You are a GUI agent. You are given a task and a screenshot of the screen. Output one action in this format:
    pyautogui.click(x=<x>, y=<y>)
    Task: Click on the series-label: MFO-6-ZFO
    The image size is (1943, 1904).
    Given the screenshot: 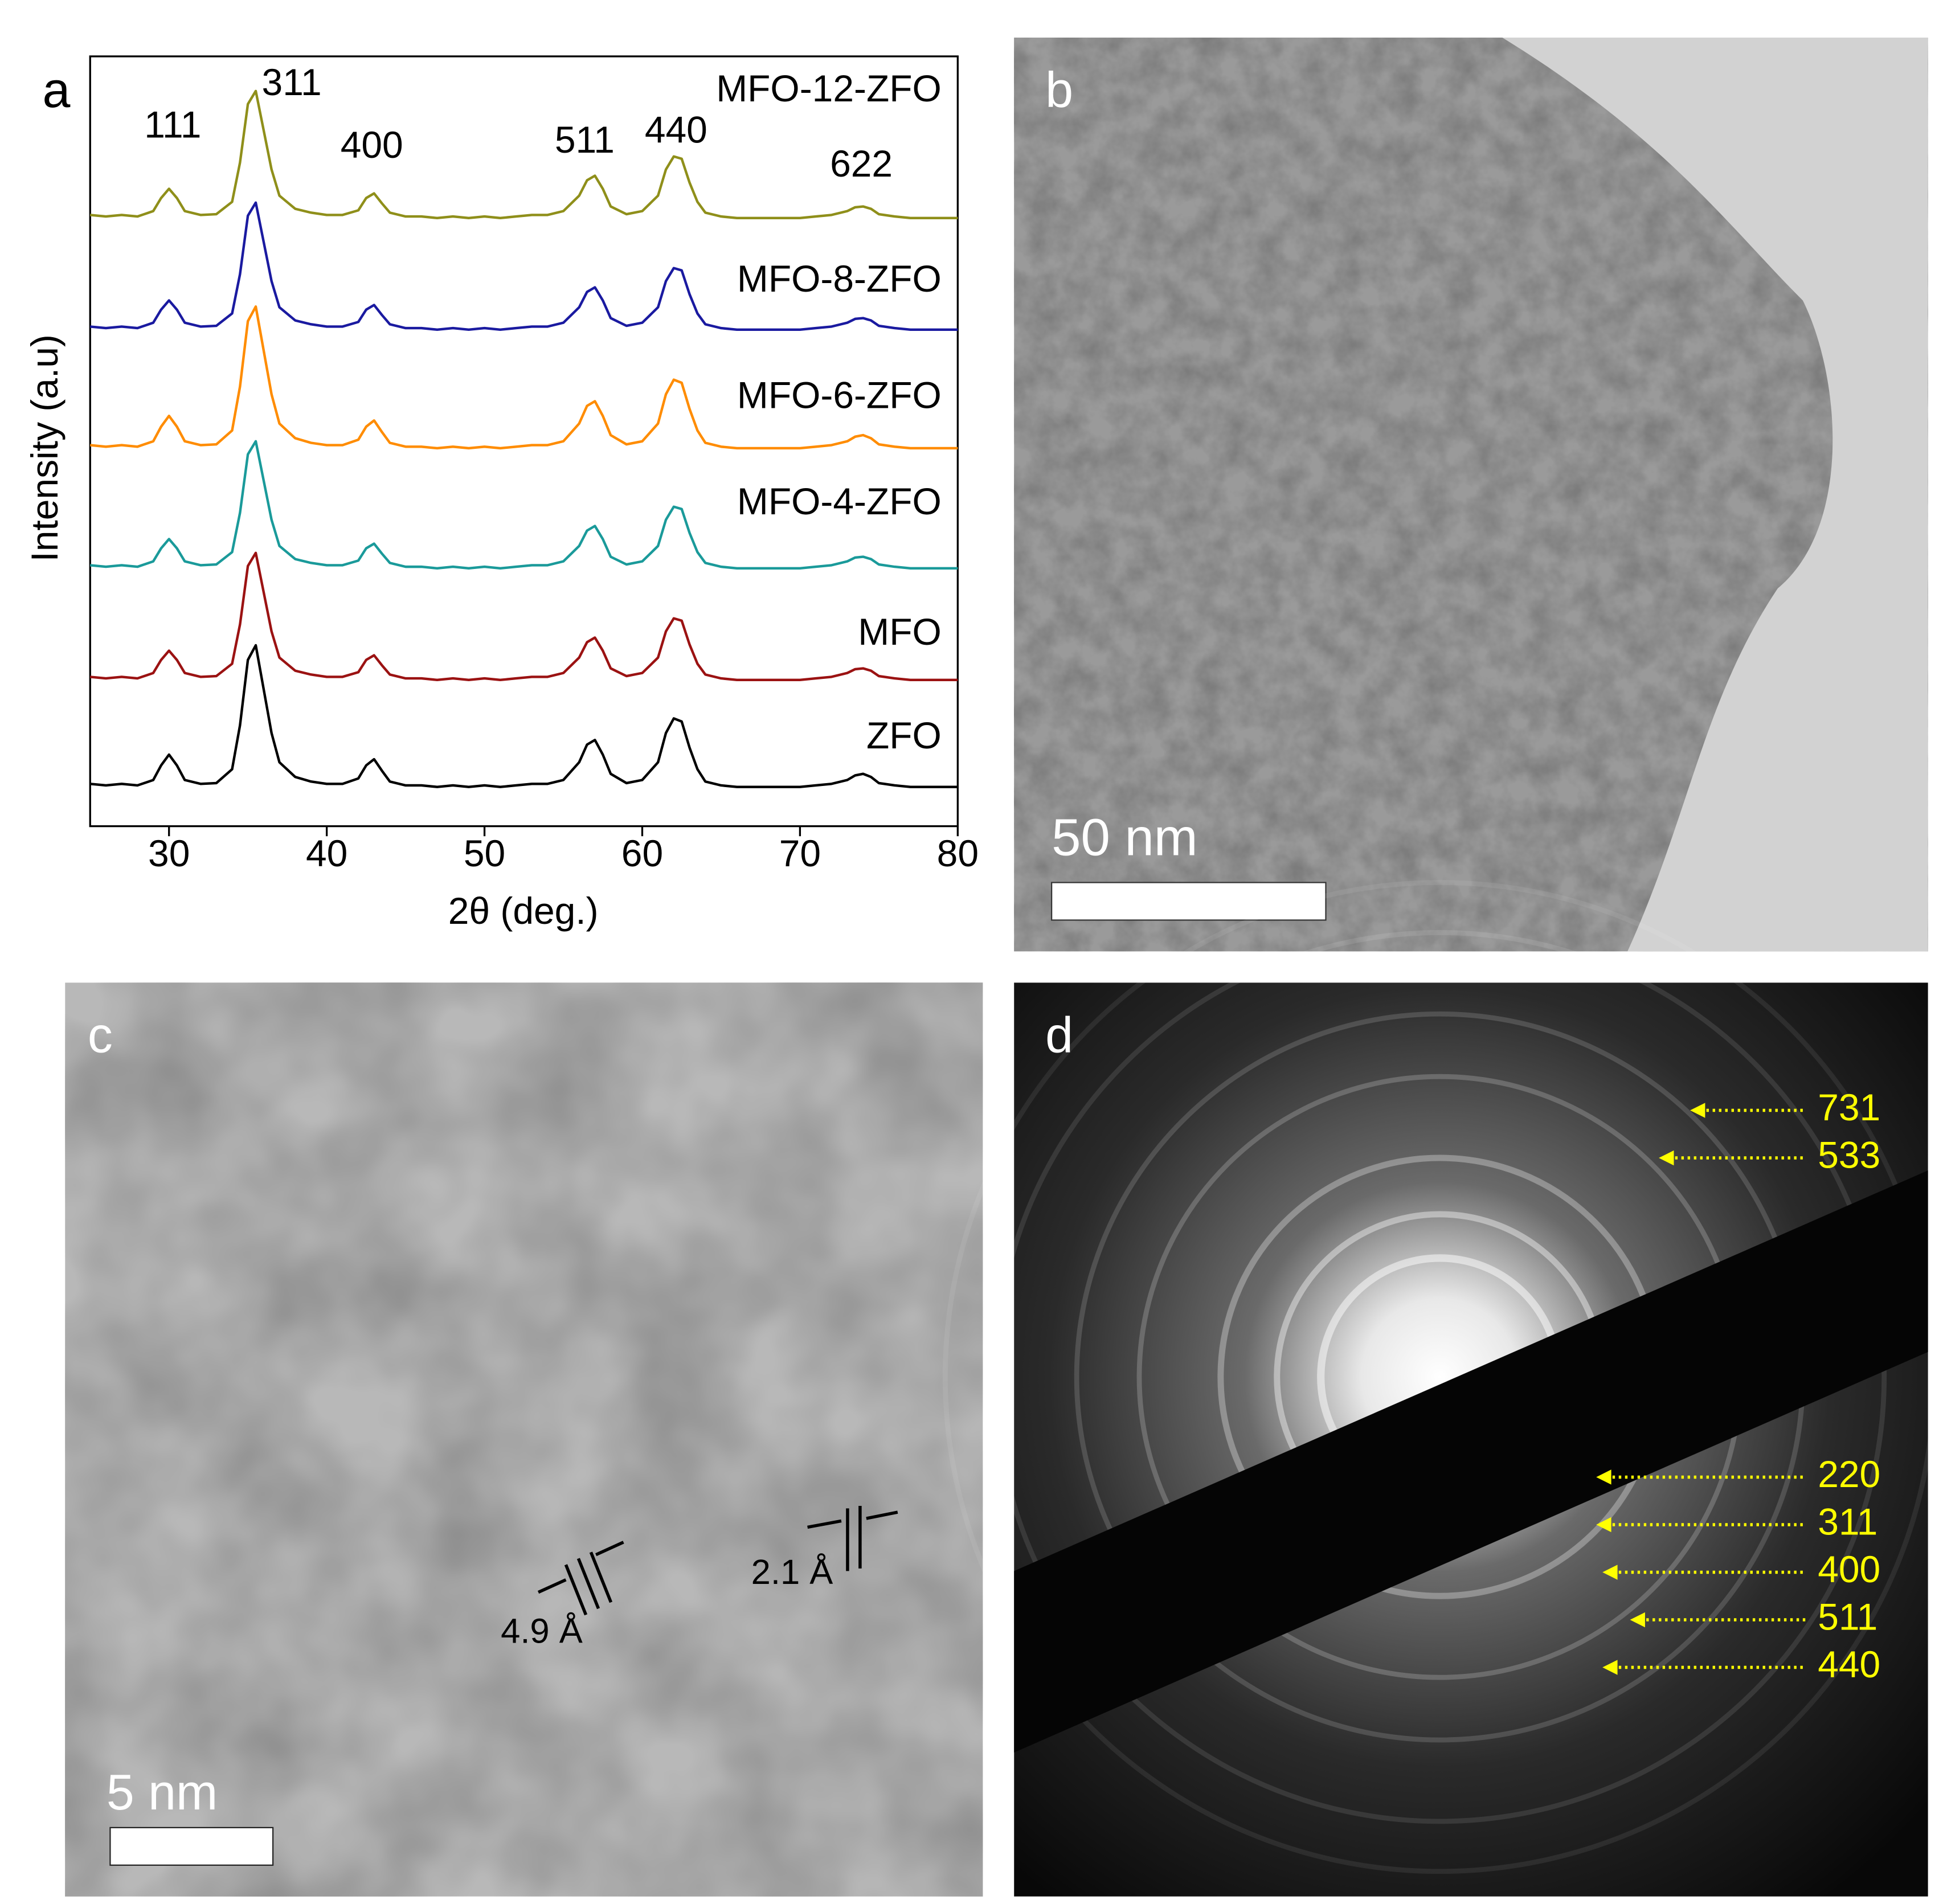 What is the action you would take?
    pyautogui.click(x=839, y=395)
    